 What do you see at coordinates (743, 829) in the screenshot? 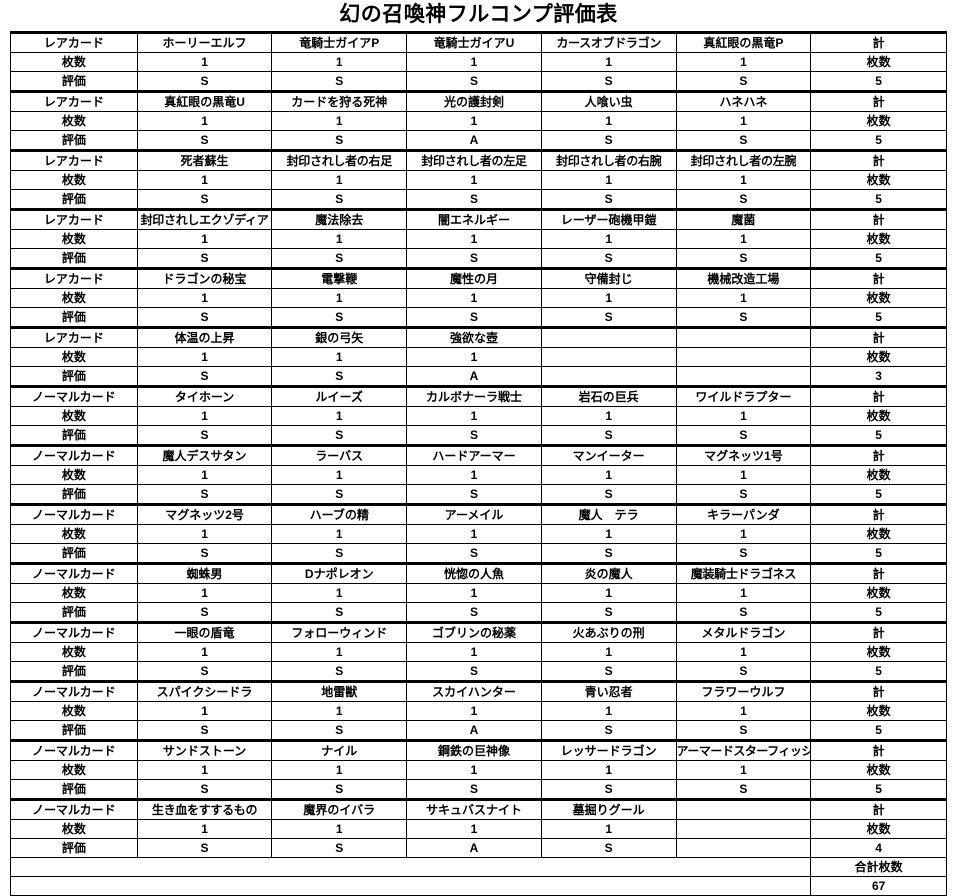
I see `card-count-cell` at bounding box center [743, 829].